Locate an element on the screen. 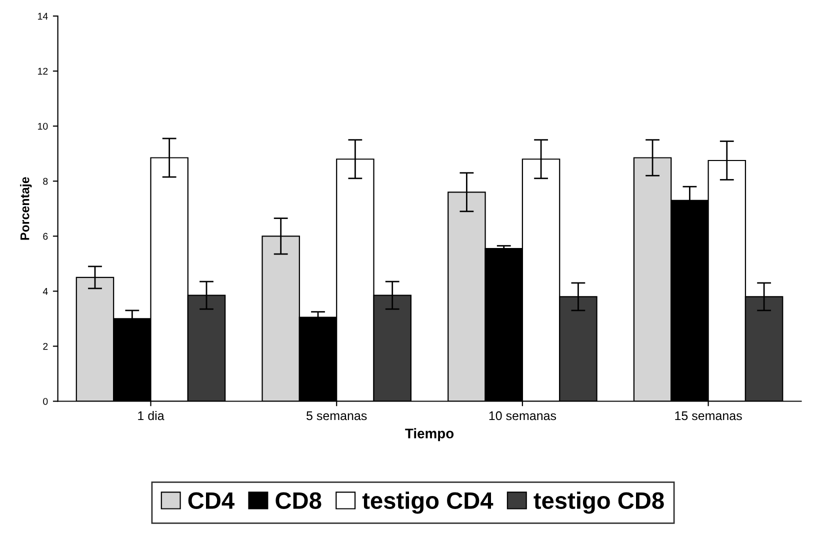 The width and height of the screenshot is (826, 535). y-tick-label: 12 is located at coordinates (43, 71).